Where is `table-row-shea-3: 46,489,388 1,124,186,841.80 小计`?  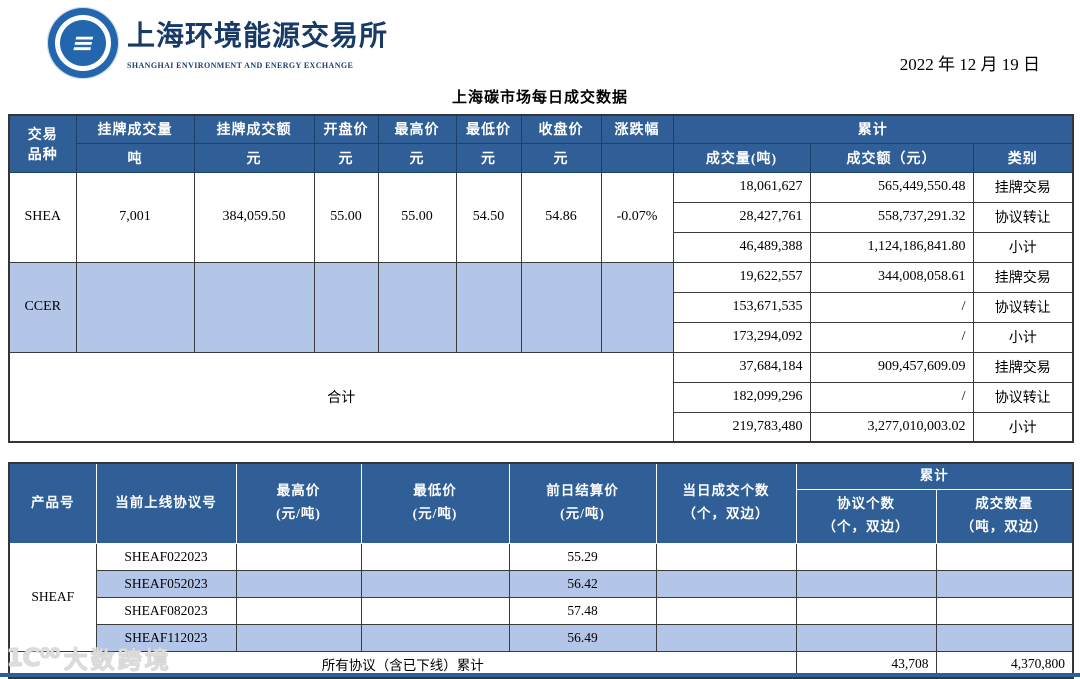
table-row-shea-3: 46,489,388 1,124,186,841.80 小计 is located at coordinates (541, 247).